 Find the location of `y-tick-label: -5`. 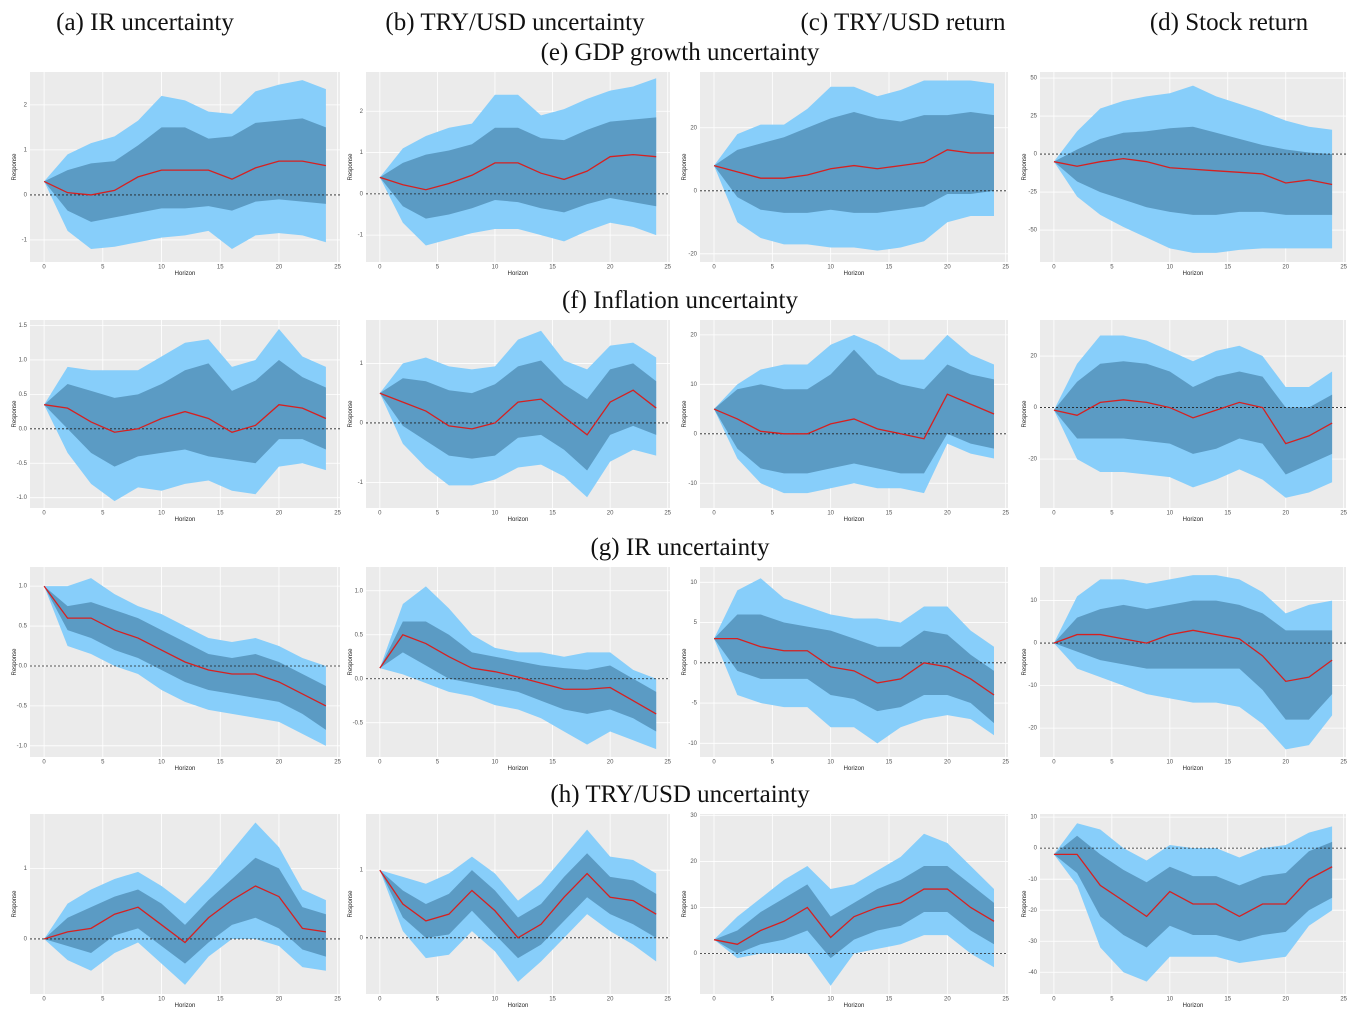

y-tick-label: -5 is located at coordinates (695, 704).